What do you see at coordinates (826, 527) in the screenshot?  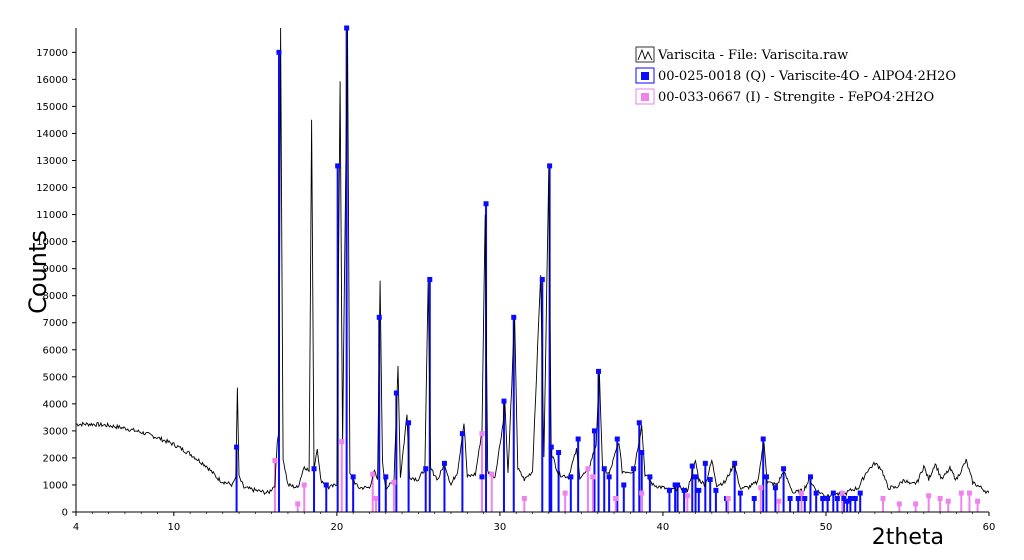 I see `x-tick-label: 50` at bounding box center [826, 527].